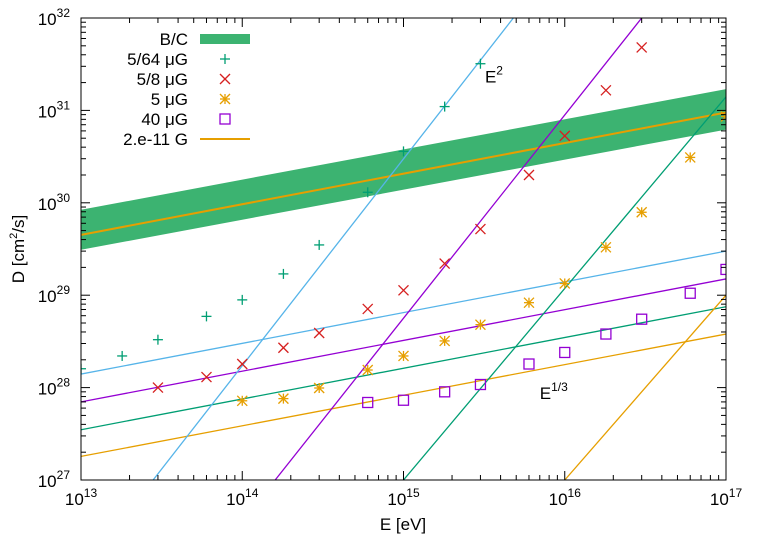 The width and height of the screenshot is (771, 540). What do you see at coordinates (54, 387) in the screenshot?
I see `y-tick-label: 1028` at bounding box center [54, 387].